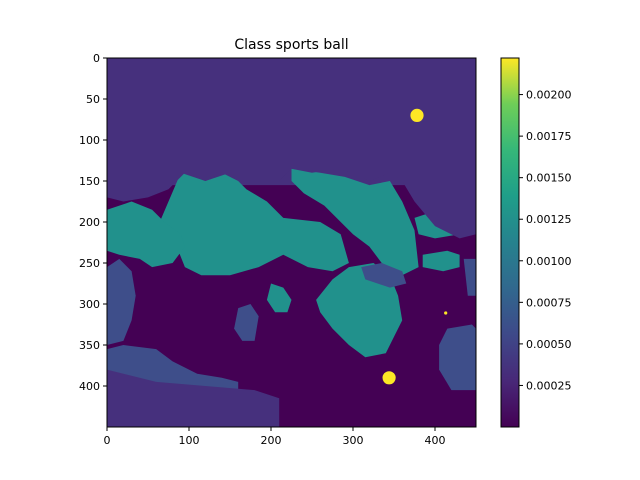  What do you see at coordinates (549, 95) in the screenshot?
I see `colorbar-tick-label: 0.00200` at bounding box center [549, 95].